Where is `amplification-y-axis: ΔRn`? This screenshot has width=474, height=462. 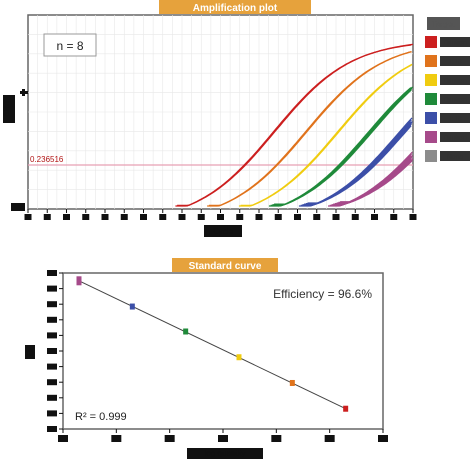 amplification-y-axis: ΔRn is located at coordinates (15, 150).